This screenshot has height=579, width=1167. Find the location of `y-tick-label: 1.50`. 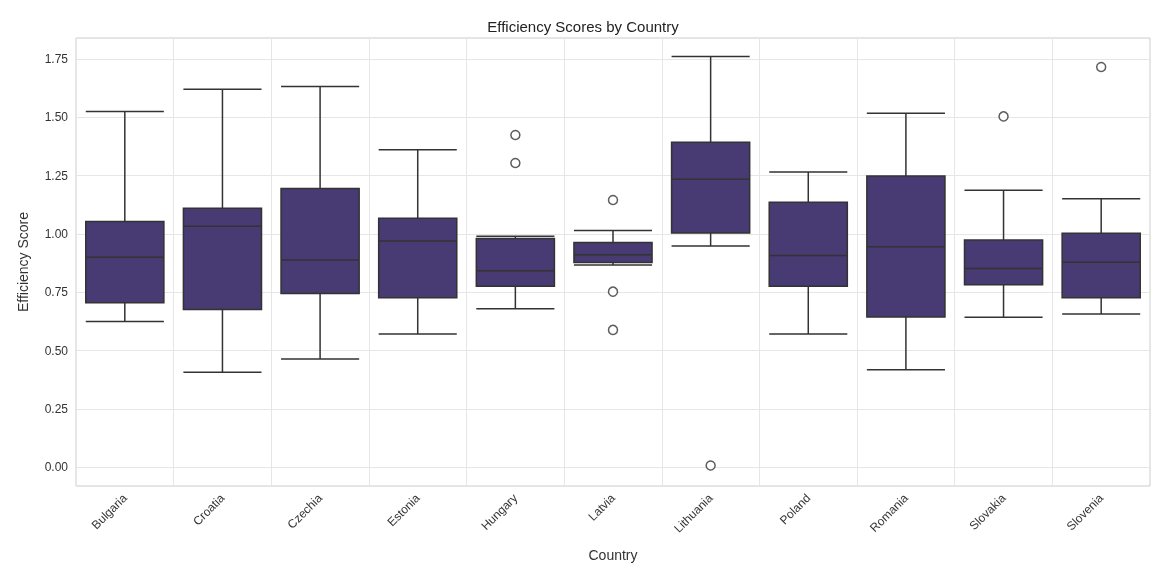

y-tick-label: 1.50 is located at coordinates (56, 117).